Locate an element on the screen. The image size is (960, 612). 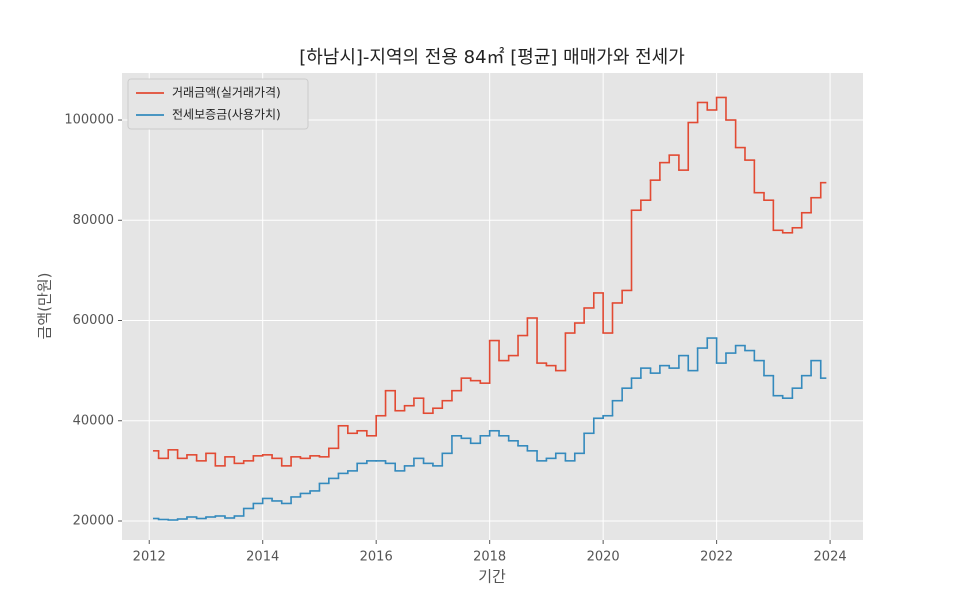
x-tick-label: 2016 is located at coordinates (376, 557).